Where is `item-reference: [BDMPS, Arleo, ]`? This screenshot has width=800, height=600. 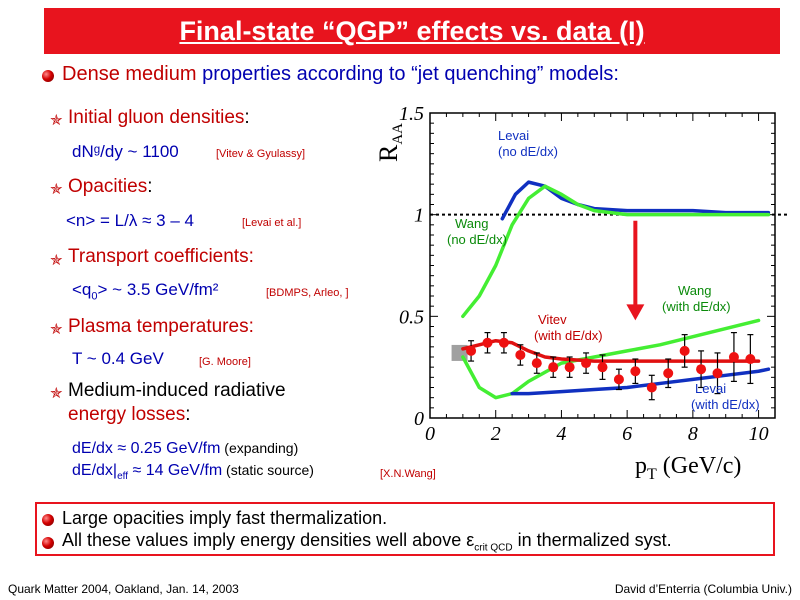
item-reference: [BDMPS, Arleo, ] is located at coordinates (307, 293).